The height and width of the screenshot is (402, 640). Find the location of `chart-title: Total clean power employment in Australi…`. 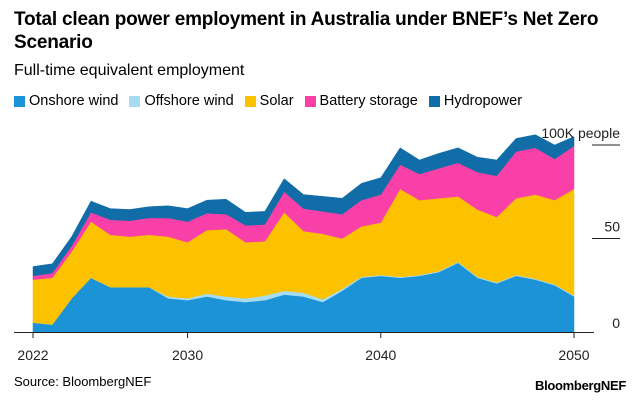

chart-title: Total clean power employment in Australi… is located at coordinates (306, 31).